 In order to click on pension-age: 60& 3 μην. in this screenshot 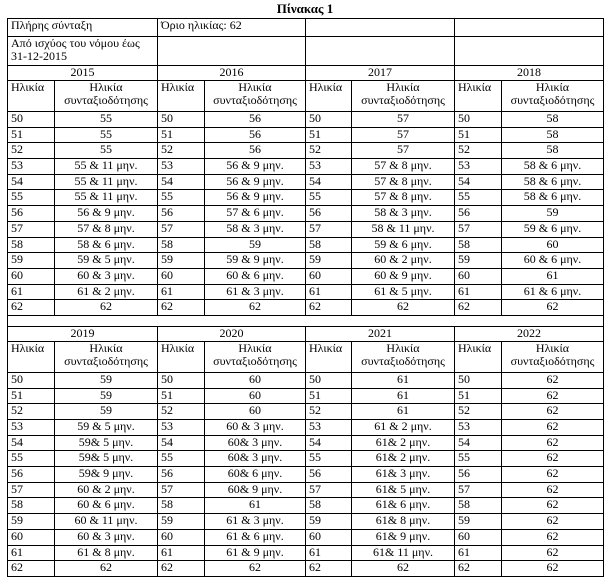, I will do `click(255, 443)`.